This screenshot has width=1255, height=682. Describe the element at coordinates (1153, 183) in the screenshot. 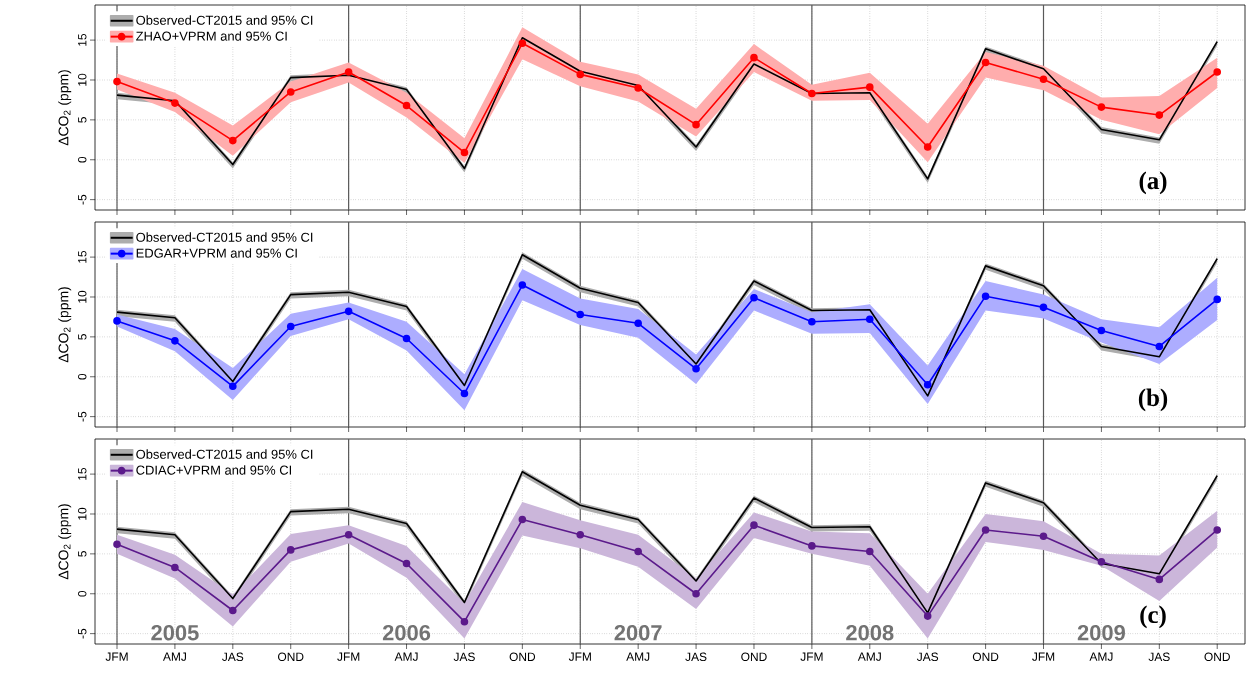

I see `annotation: (a)` at that location.